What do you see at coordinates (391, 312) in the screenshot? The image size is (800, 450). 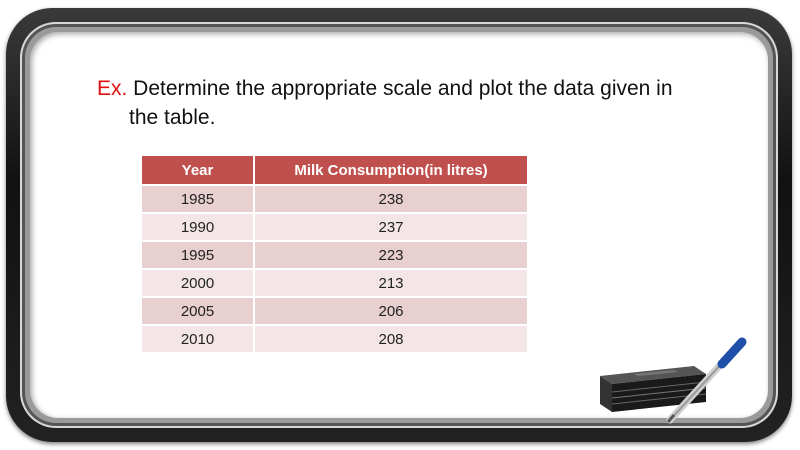 I see `consumption-cell: 206` at bounding box center [391, 312].